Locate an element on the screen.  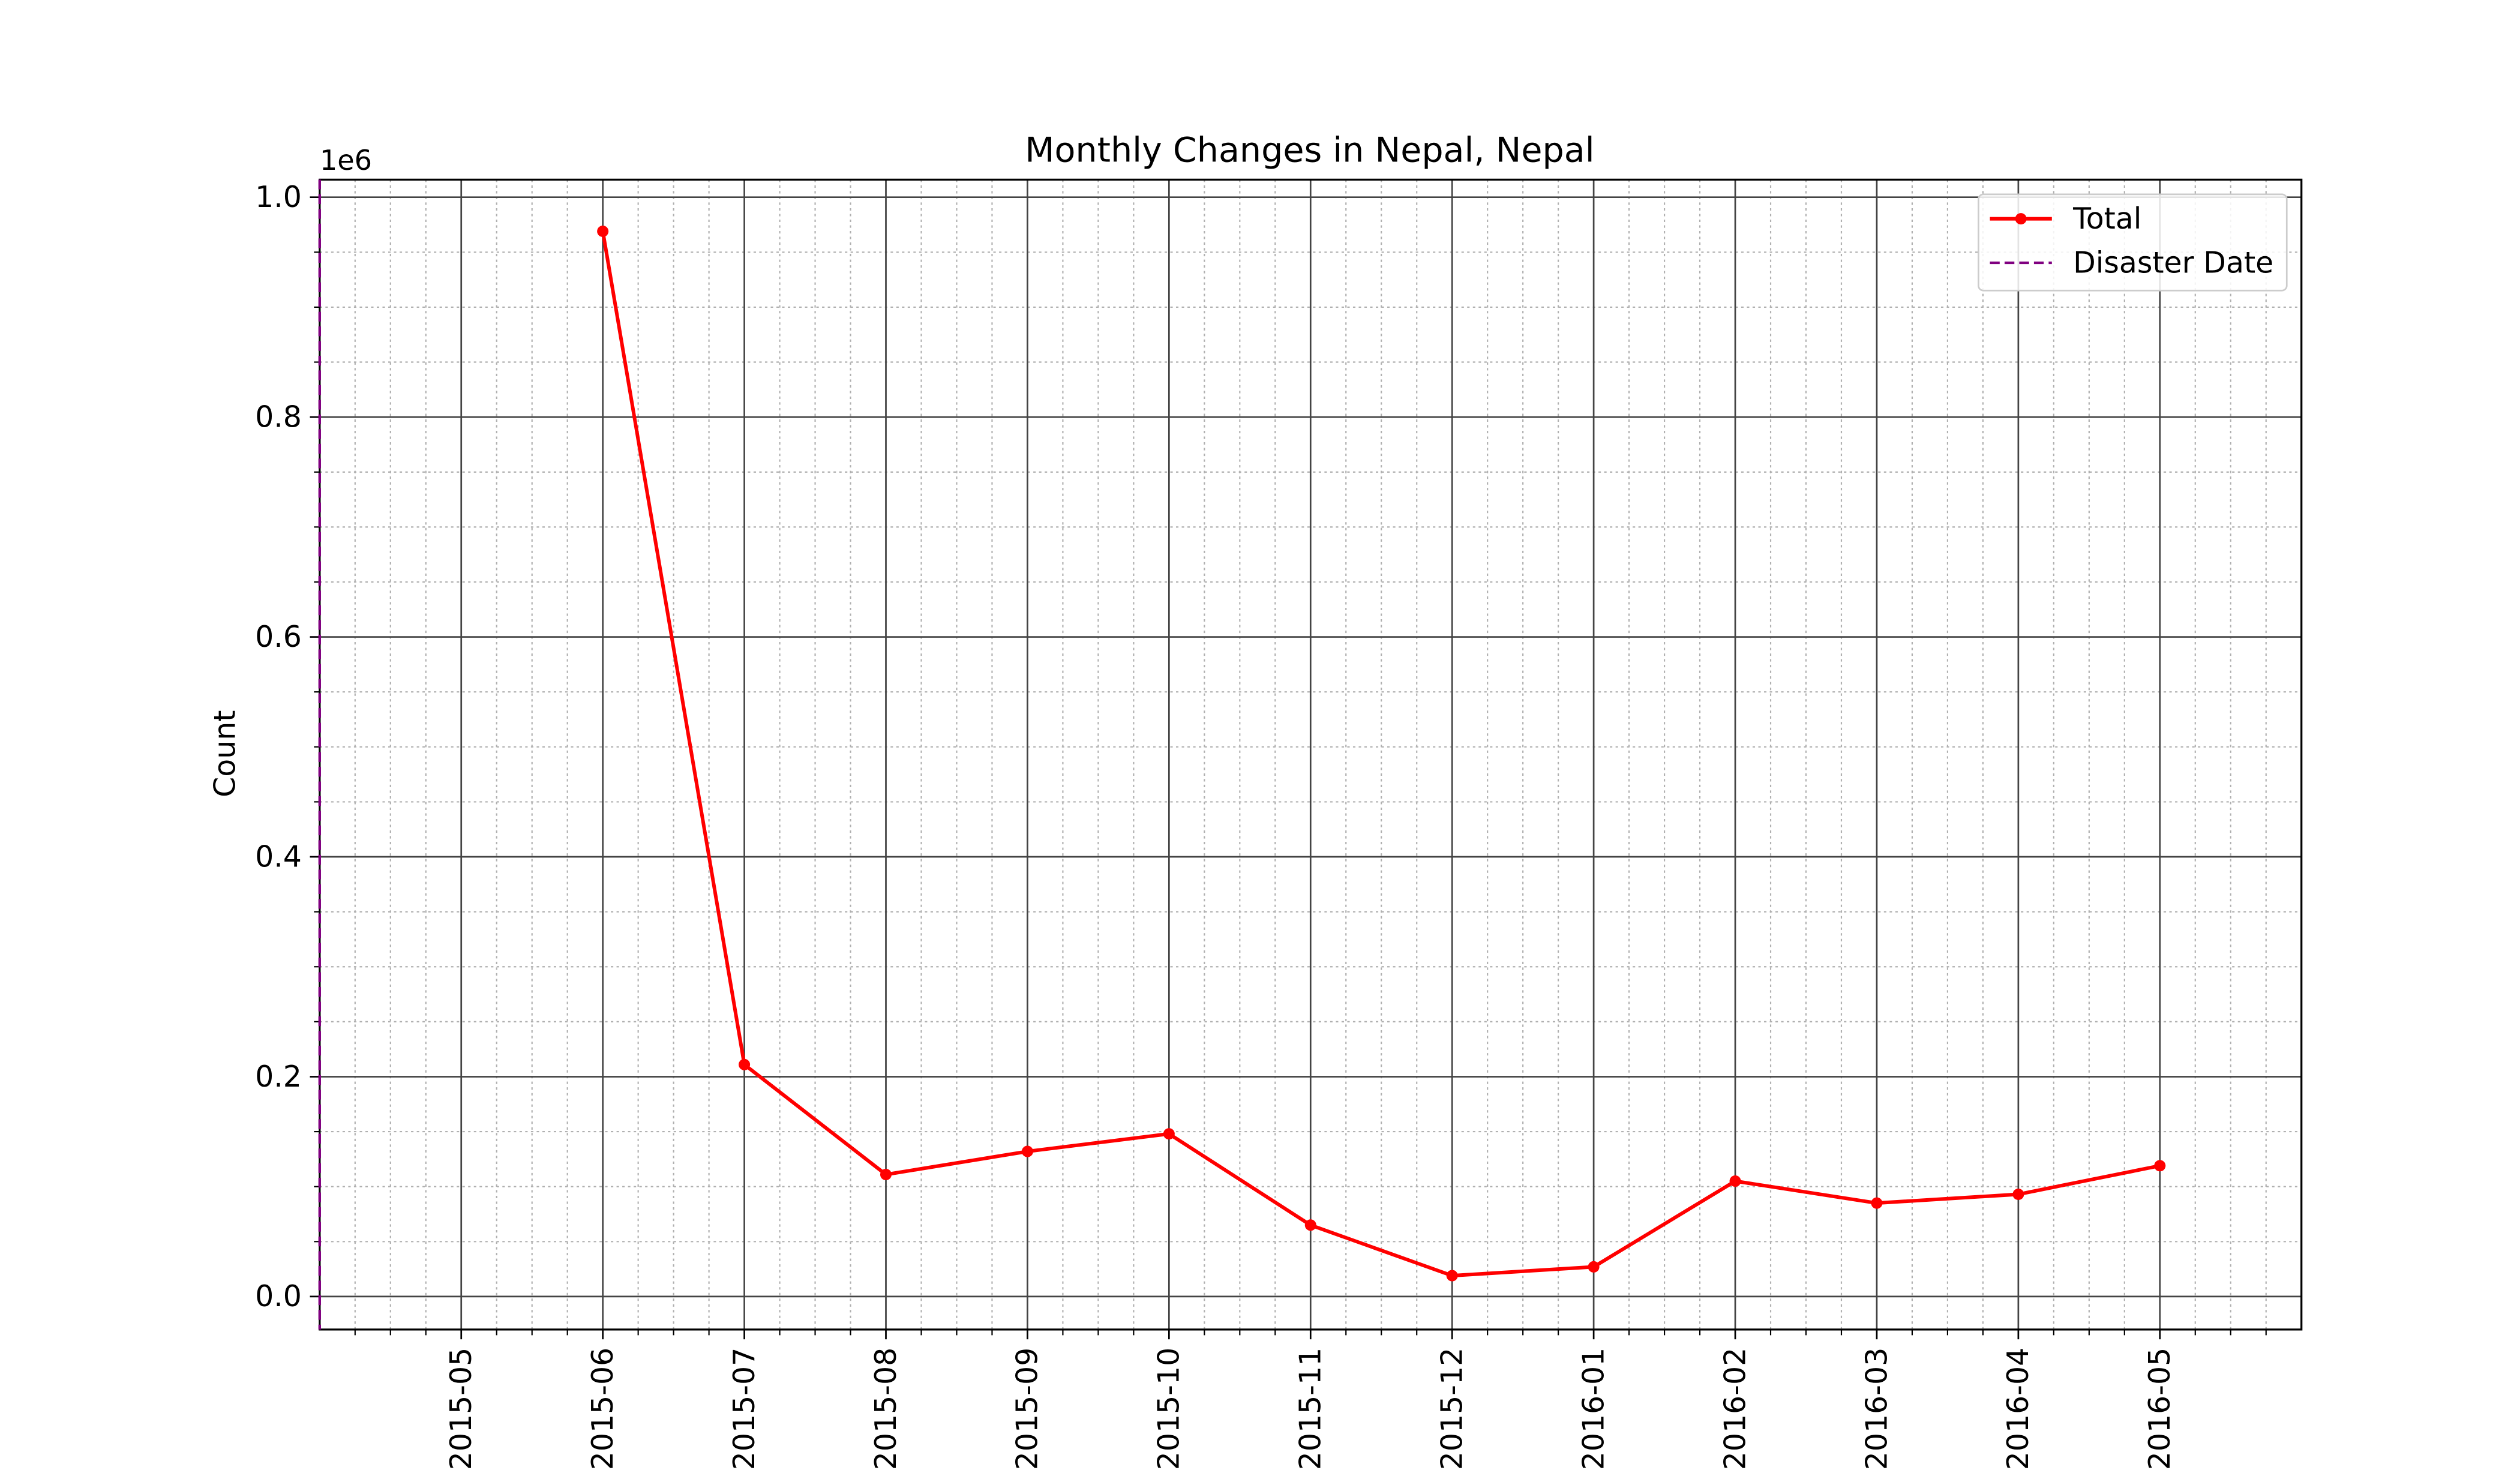
x-tick-label: 2015-09 is located at coordinates (1027, 1409).